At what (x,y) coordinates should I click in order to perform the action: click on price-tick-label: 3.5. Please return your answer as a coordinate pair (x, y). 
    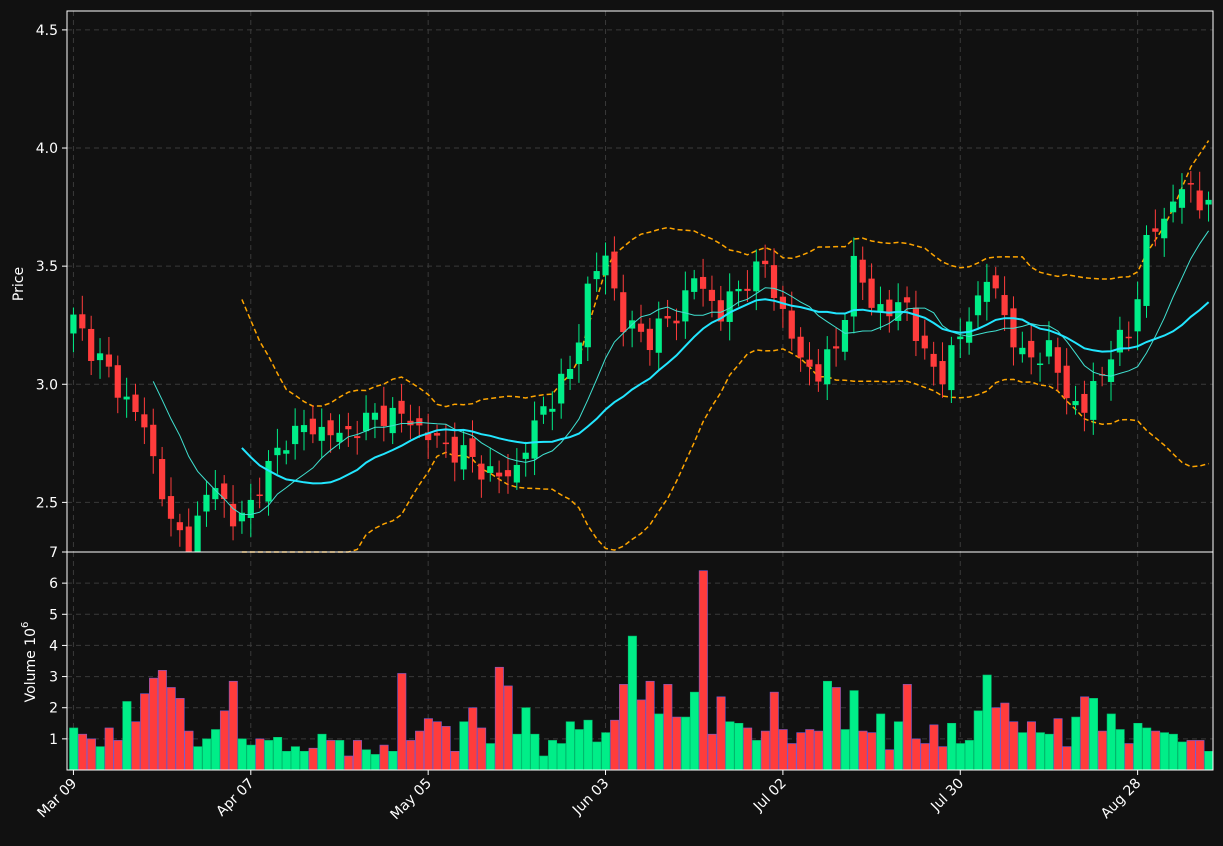
    Looking at the image, I should click on (47, 267).